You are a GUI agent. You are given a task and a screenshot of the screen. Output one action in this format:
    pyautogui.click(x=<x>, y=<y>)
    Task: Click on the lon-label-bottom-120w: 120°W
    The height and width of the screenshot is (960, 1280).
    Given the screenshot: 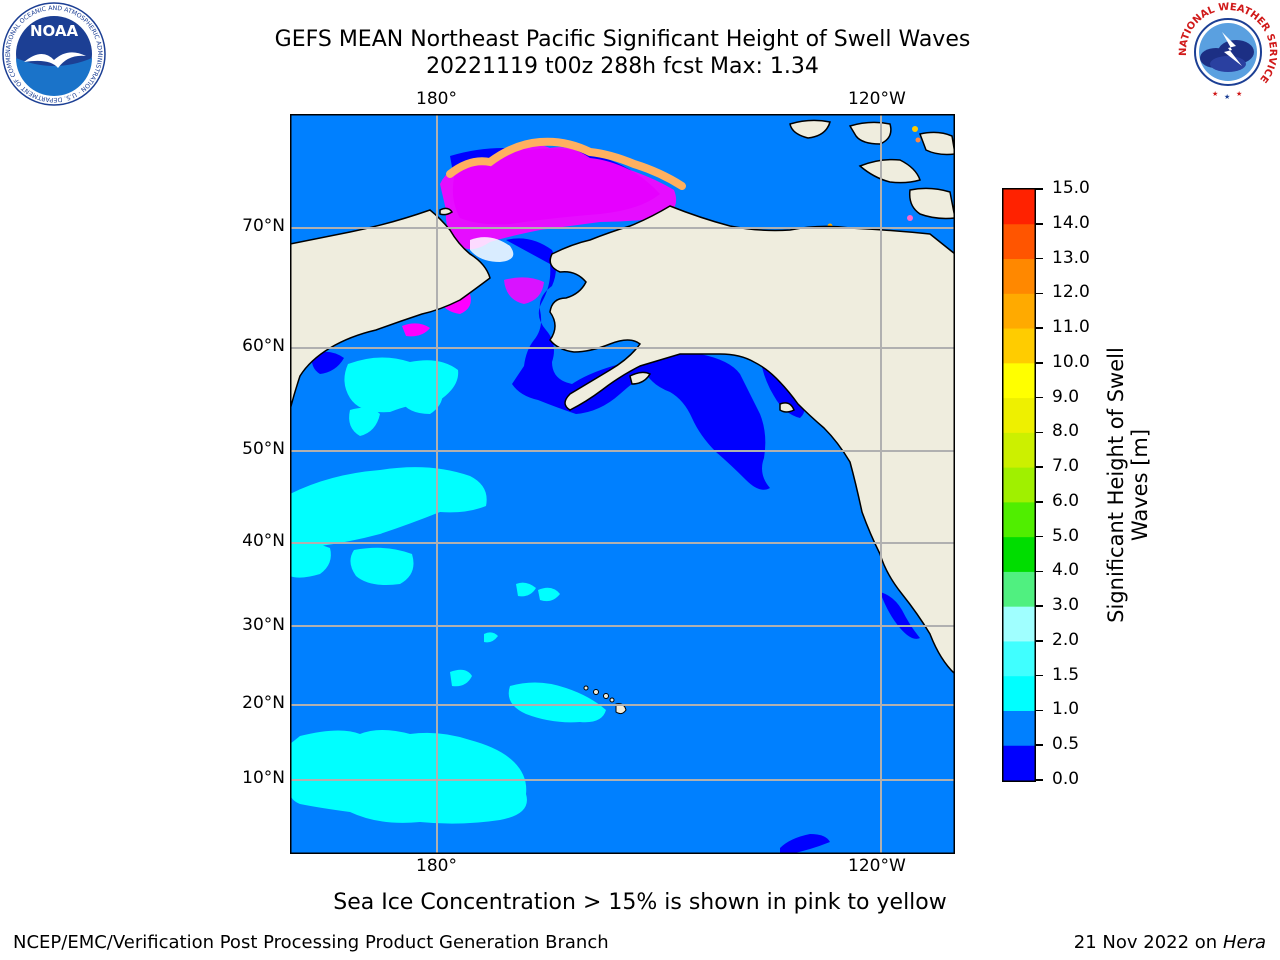 What is the action you would take?
    pyautogui.click(x=877, y=866)
    